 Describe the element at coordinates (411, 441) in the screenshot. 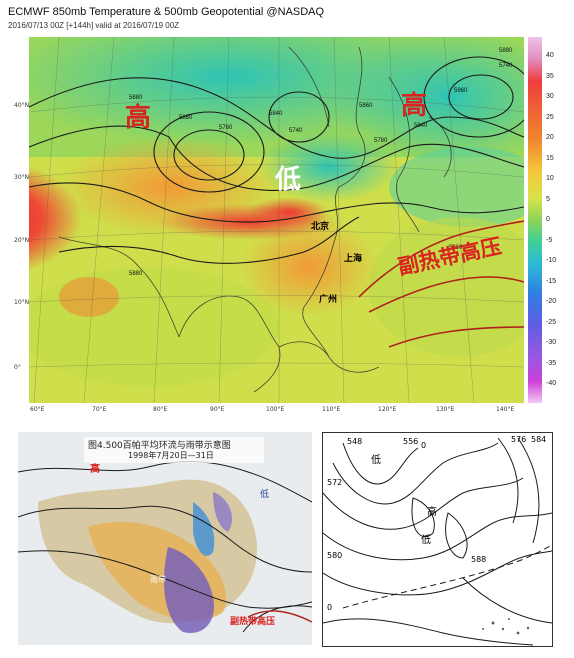

I see `contour-label: 556` at that location.